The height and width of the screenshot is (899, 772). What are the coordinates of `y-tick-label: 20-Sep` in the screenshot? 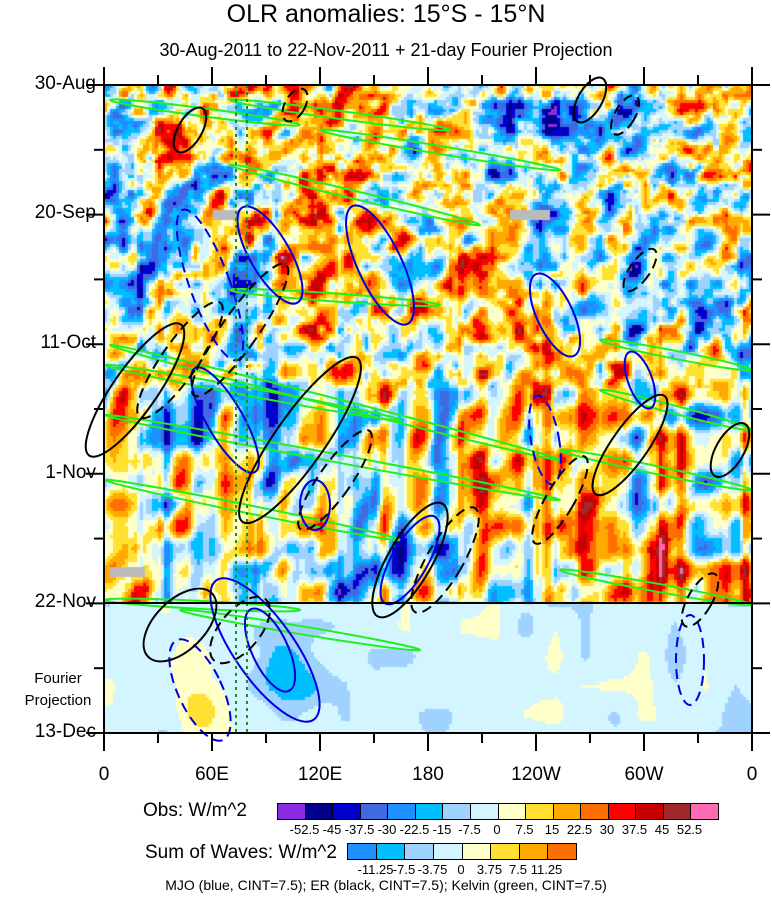 It's located at (65, 212).